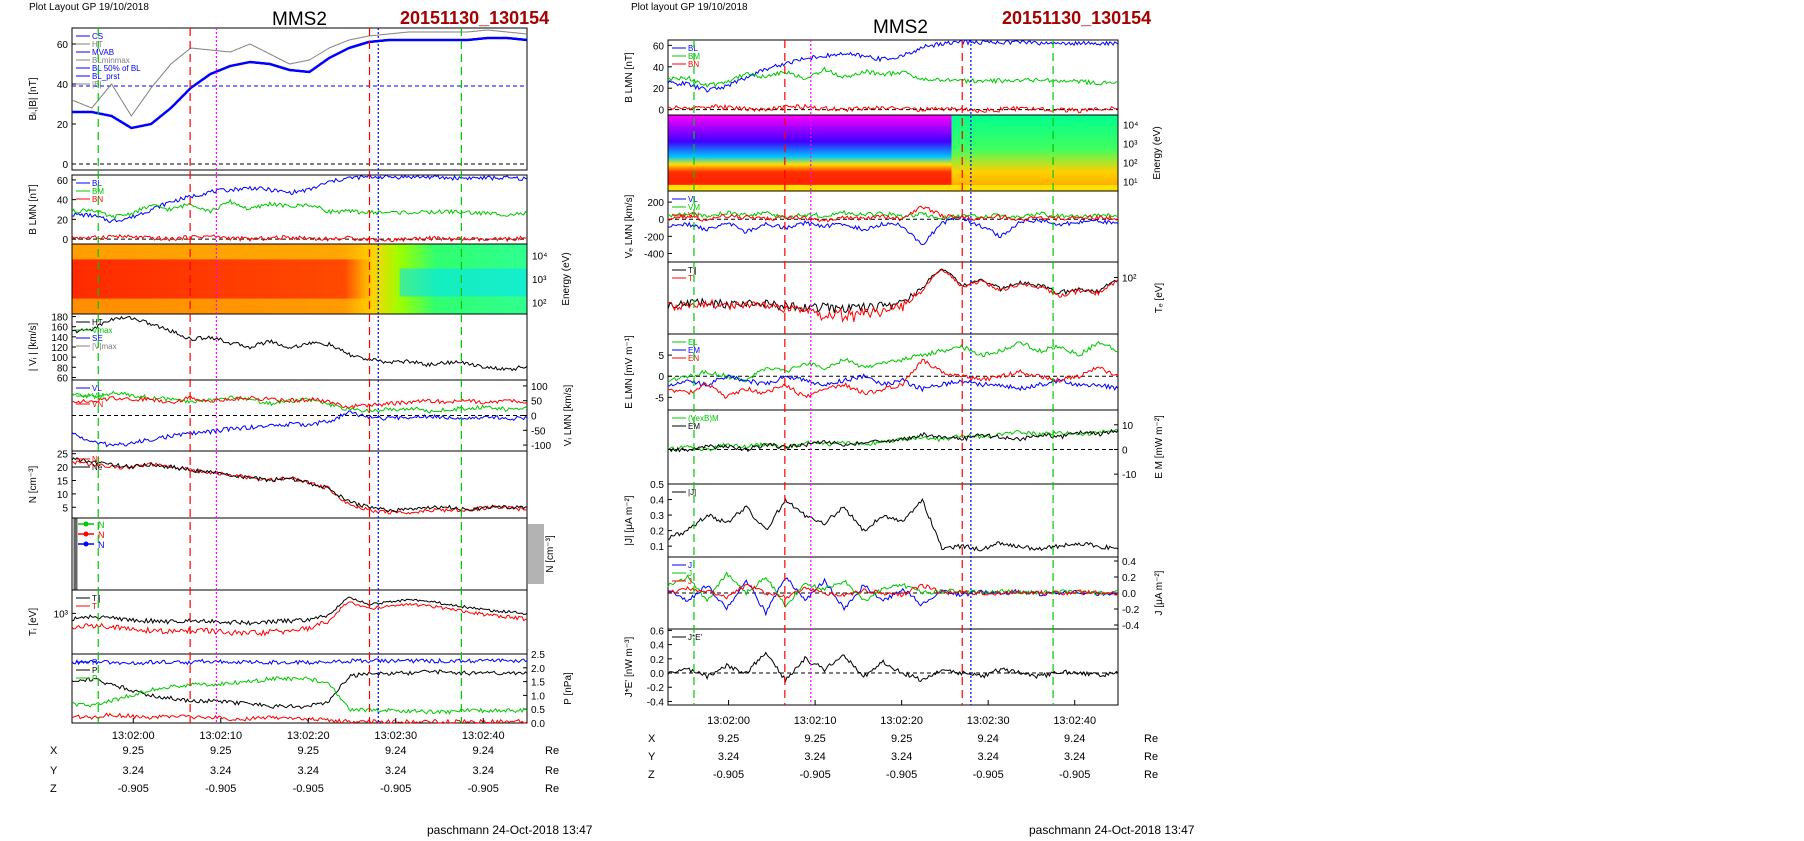 This screenshot has width=1804, height=841. Describe the element at coordinates (86, 524) in the screenshot. I see `legend-marker` at that location.